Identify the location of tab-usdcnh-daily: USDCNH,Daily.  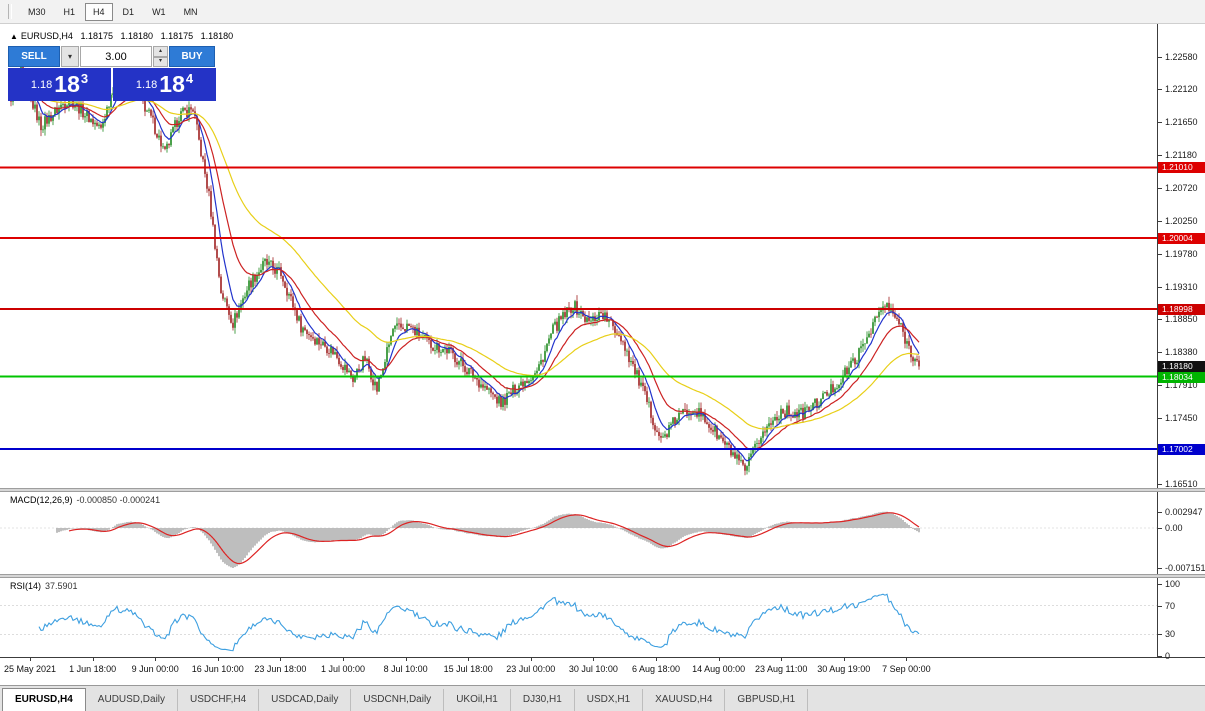
(398, 700).